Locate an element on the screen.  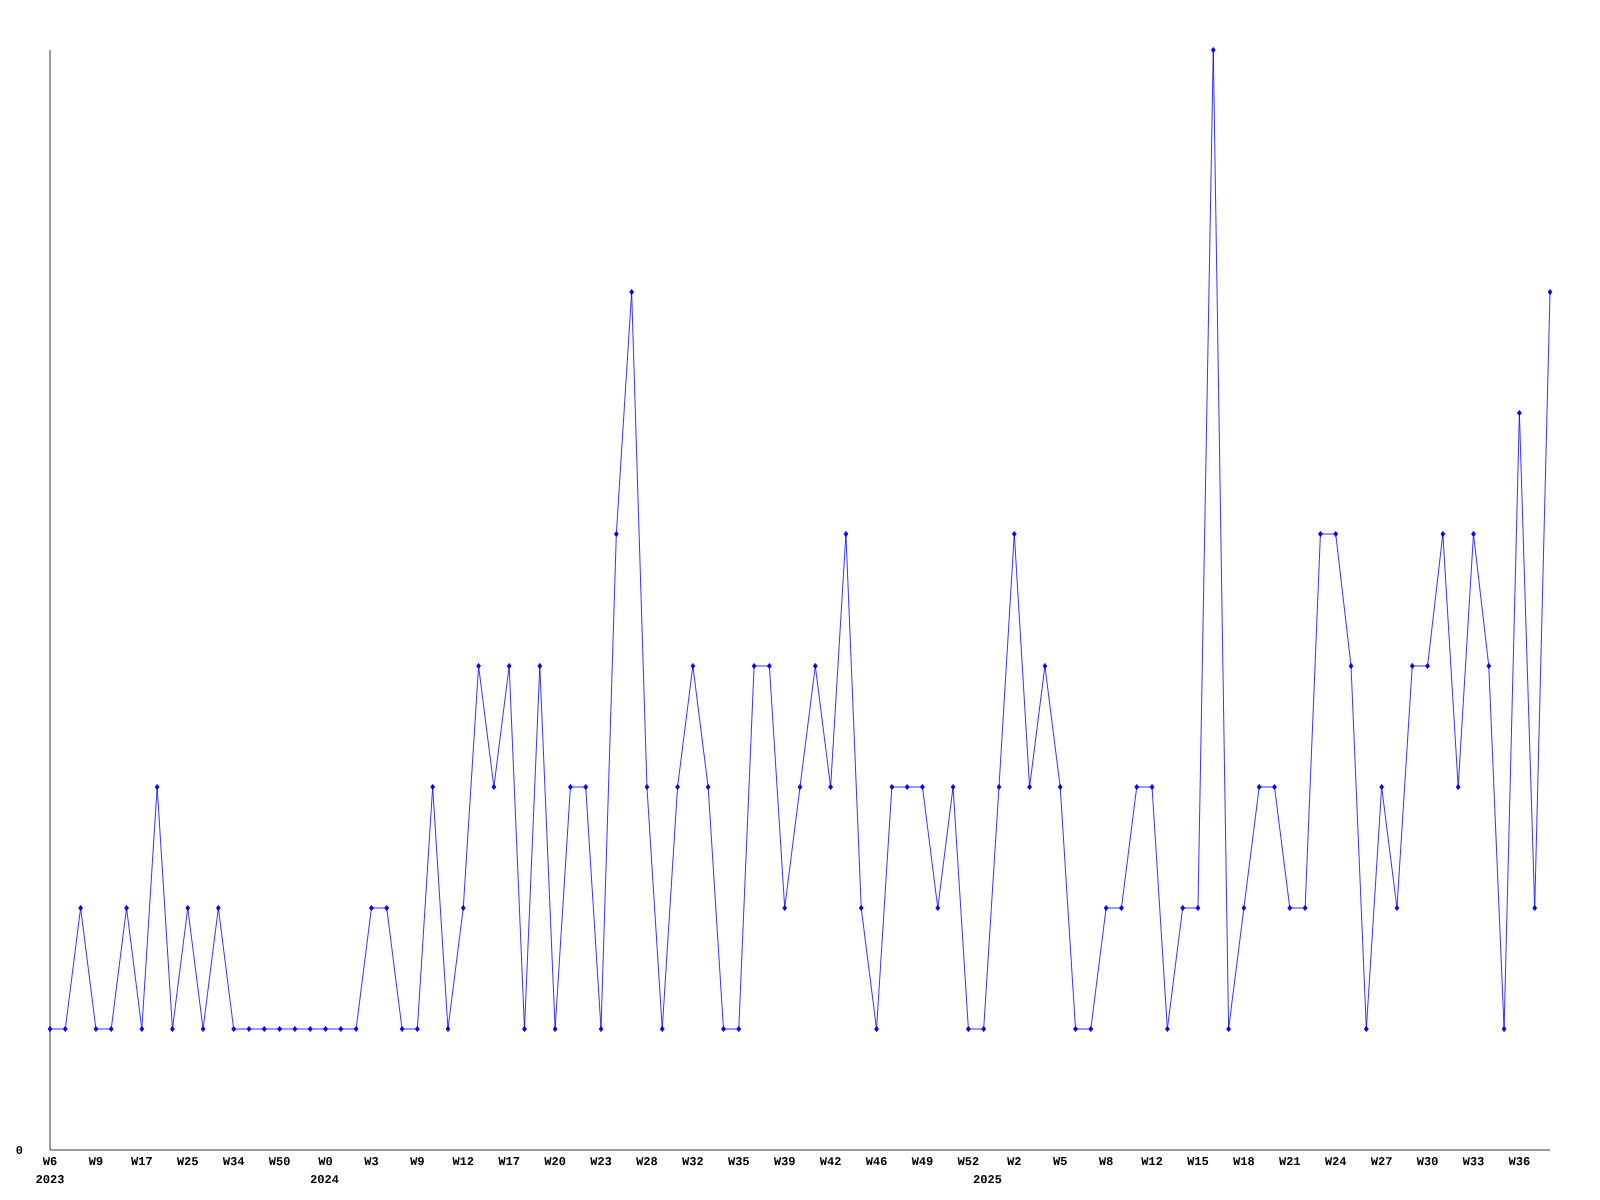
x-tick-label: W8 is located at coordinates (1105, 1161).